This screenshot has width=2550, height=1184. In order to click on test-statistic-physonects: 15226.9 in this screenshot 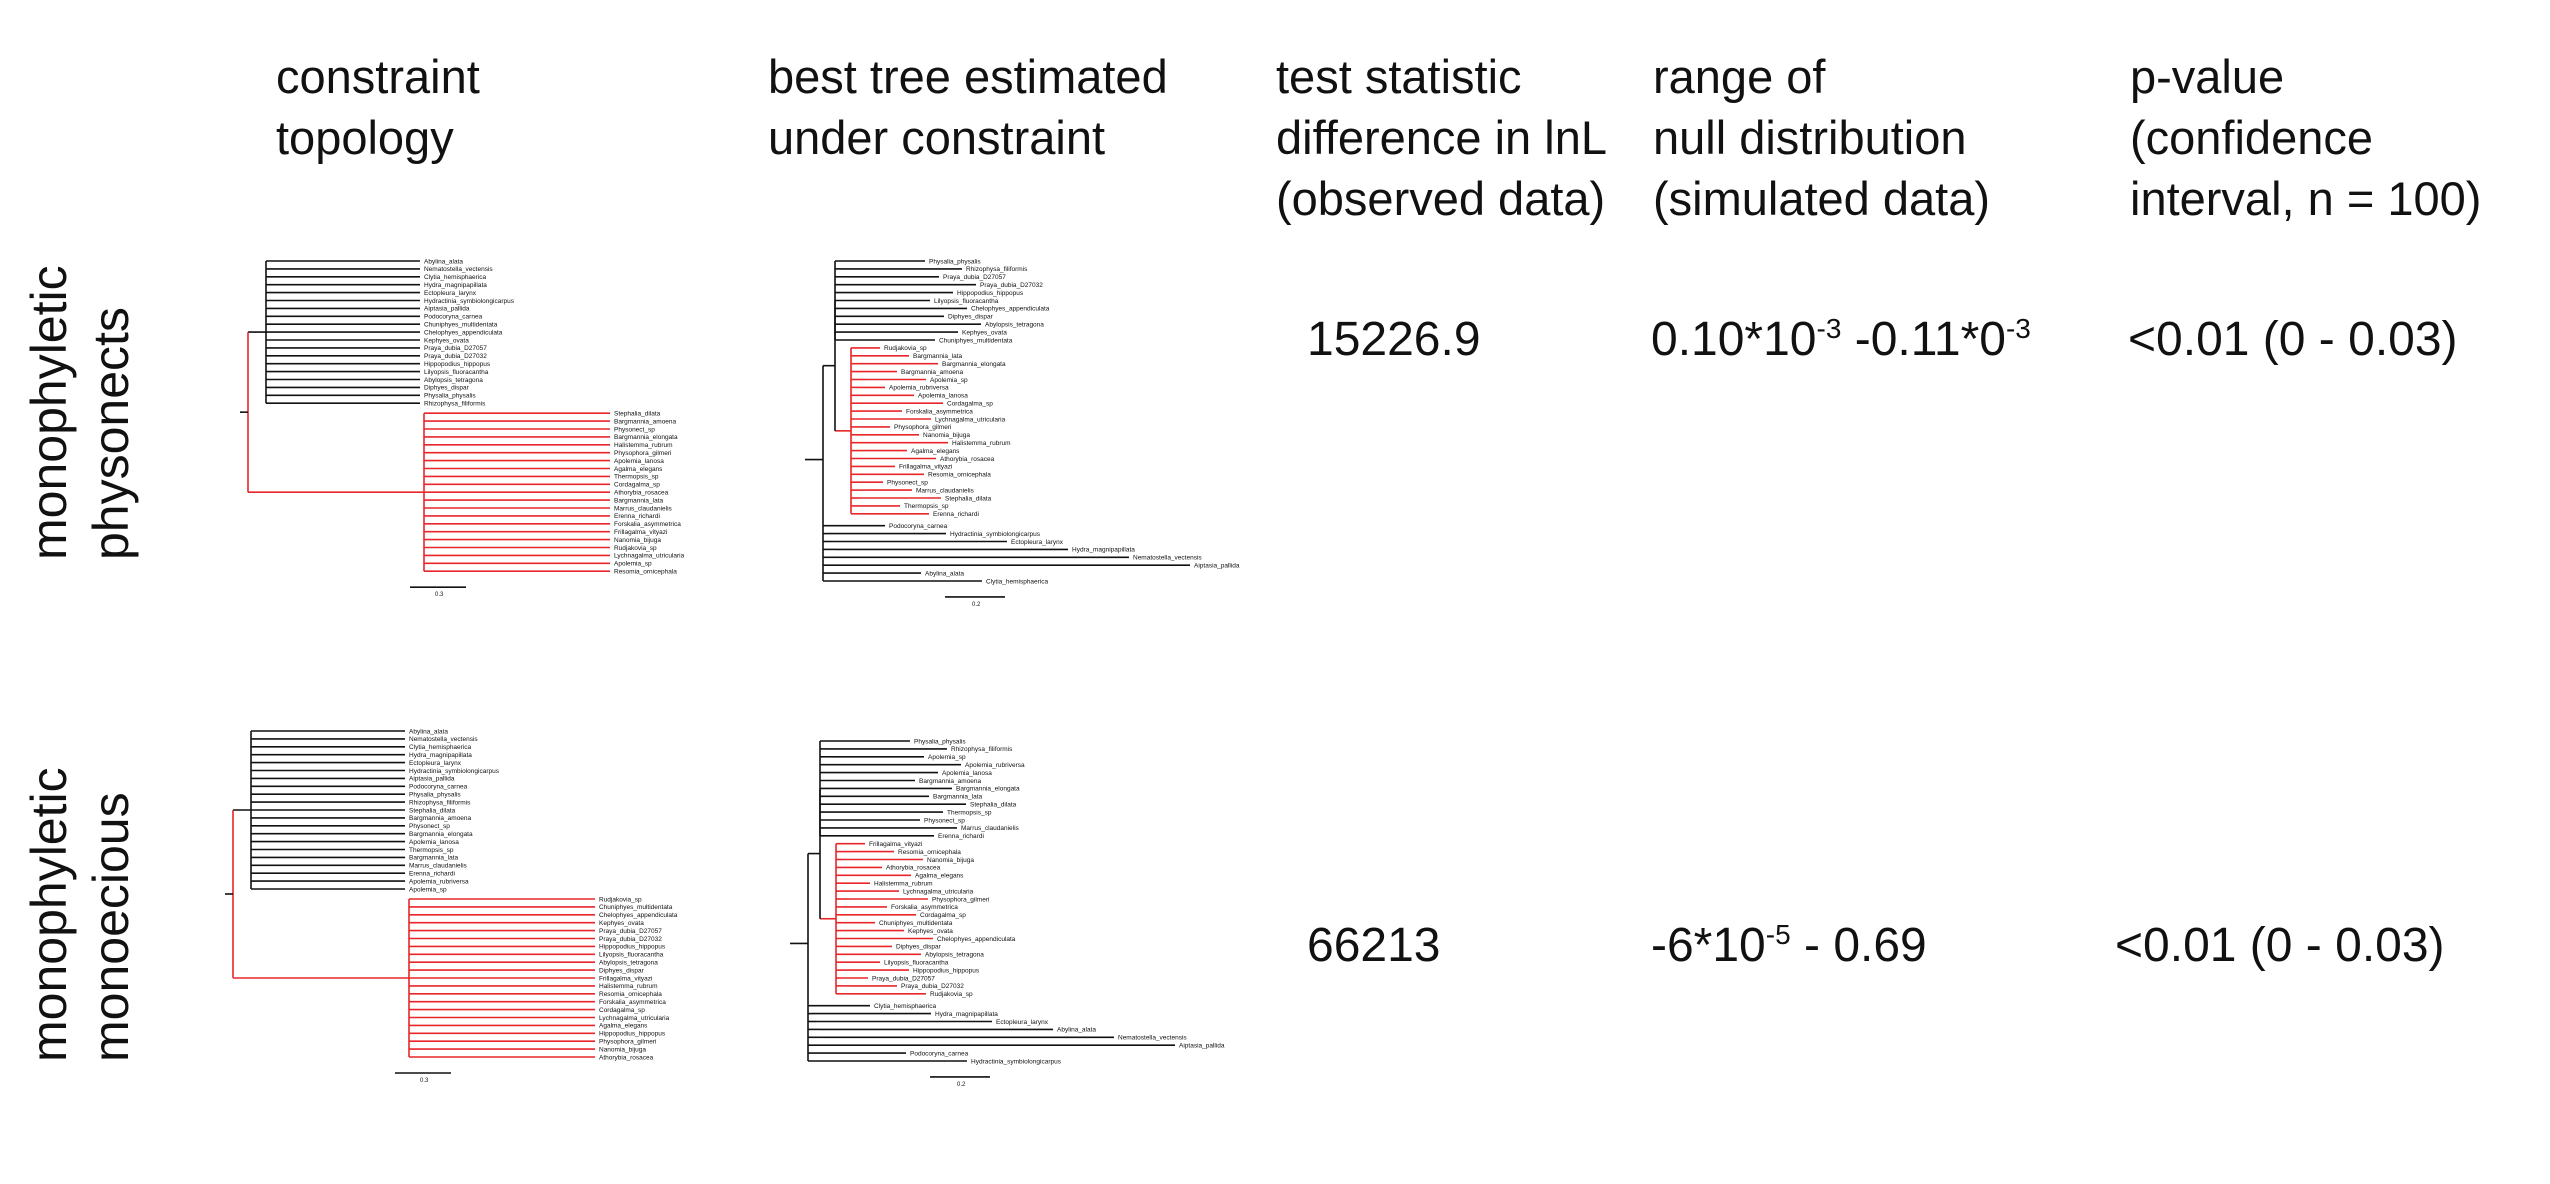, I will do `click(1394, 339)`.